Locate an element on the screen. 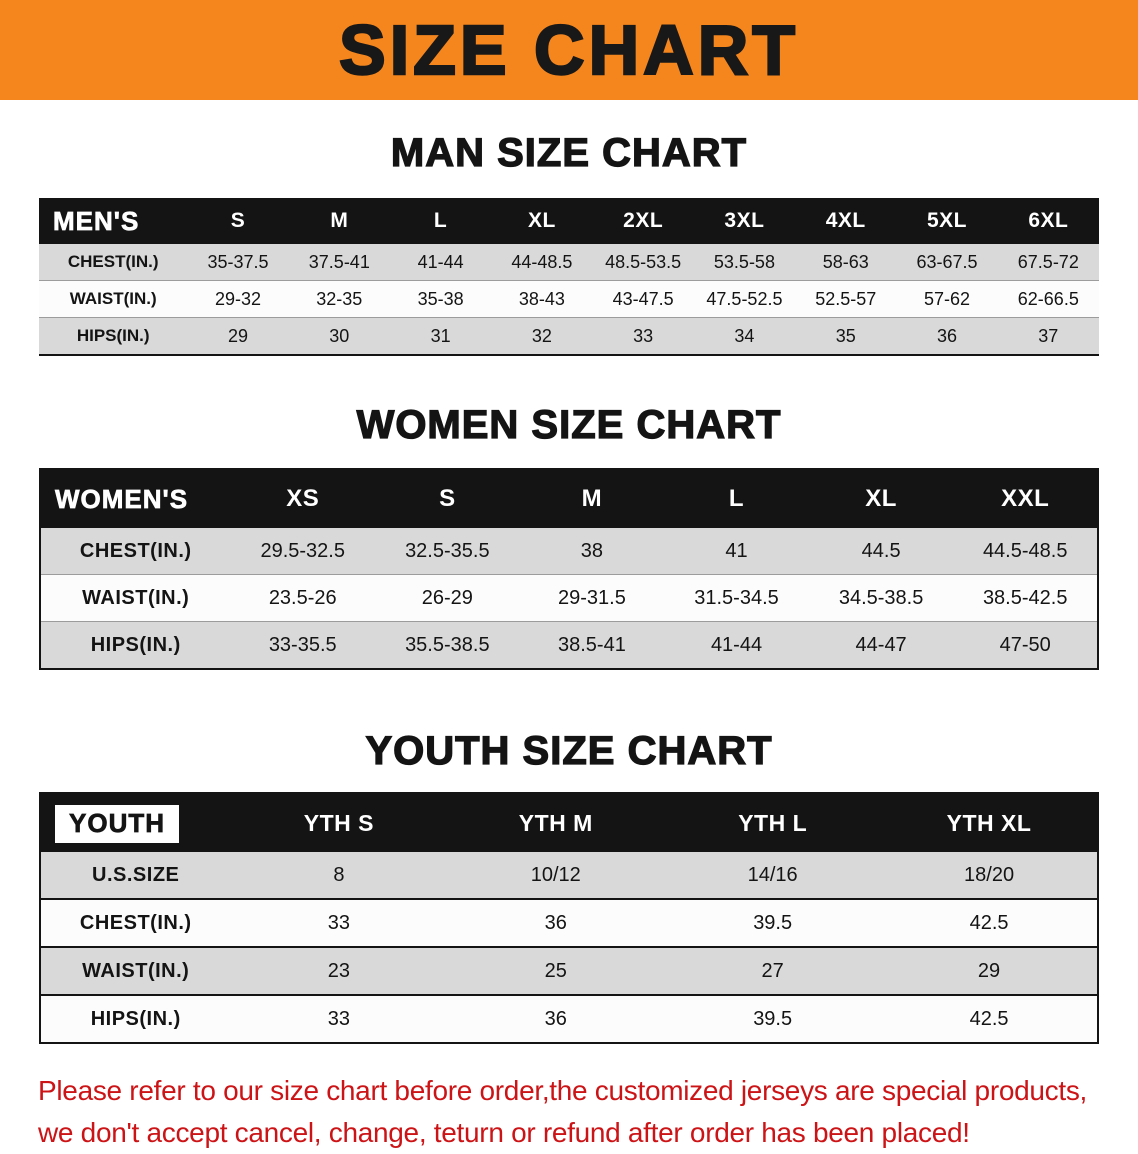 This screenshot has width=1138, height=1154. men-hips-in-3xl: 34 is located at coordinates (744, 335).